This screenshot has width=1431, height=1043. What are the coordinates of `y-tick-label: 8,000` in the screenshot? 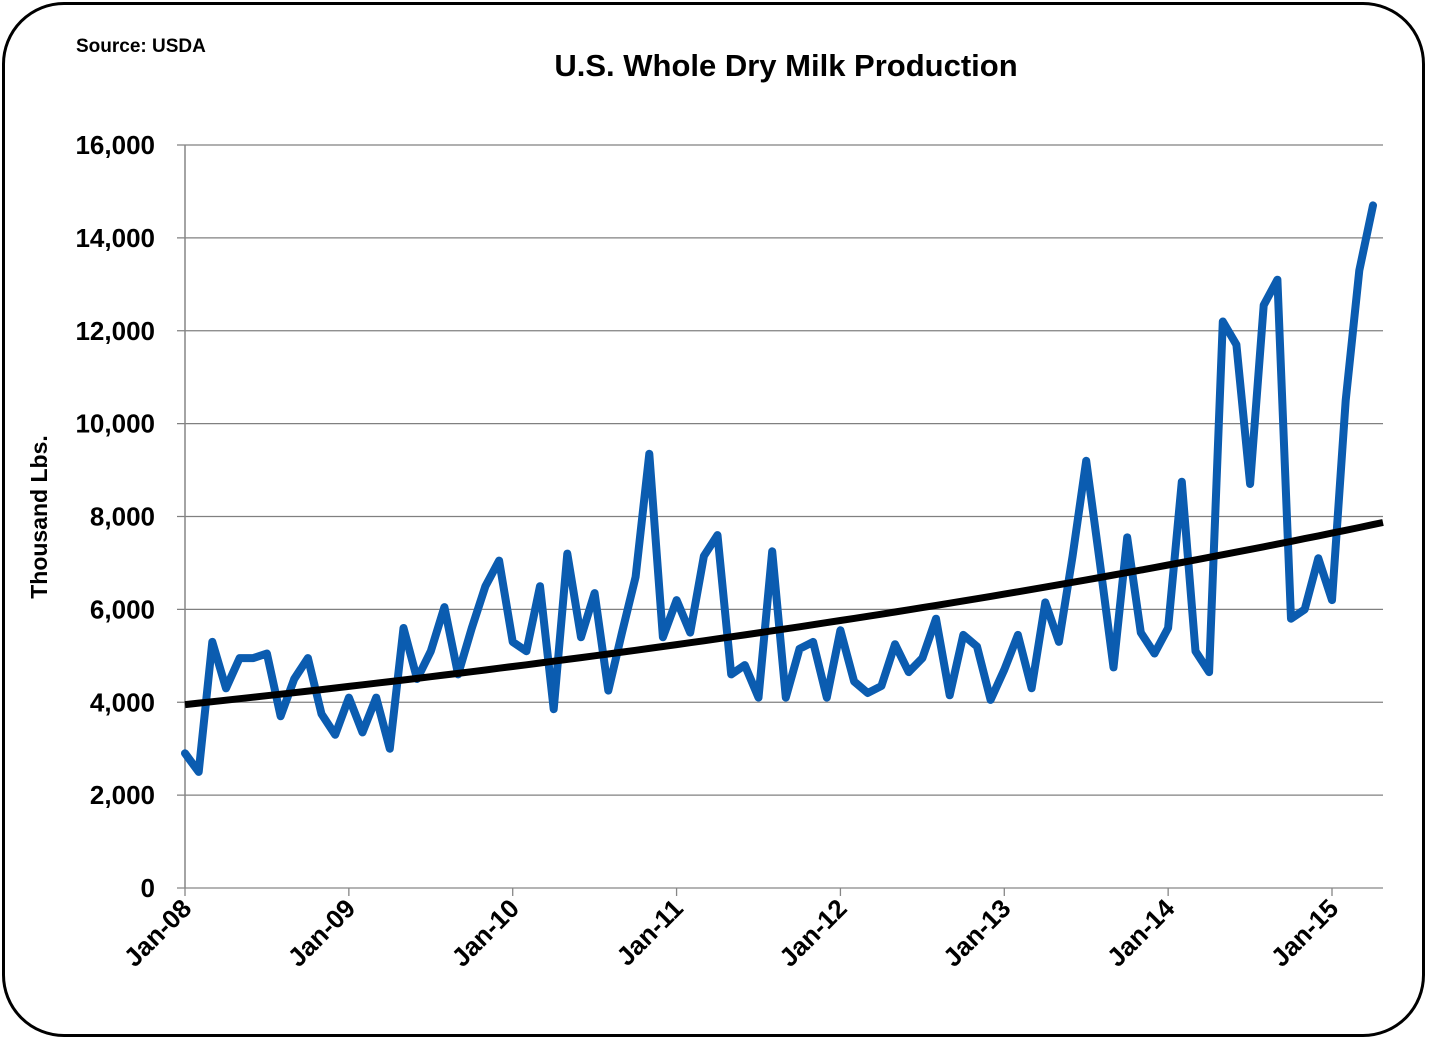 It's located at (122, 517).